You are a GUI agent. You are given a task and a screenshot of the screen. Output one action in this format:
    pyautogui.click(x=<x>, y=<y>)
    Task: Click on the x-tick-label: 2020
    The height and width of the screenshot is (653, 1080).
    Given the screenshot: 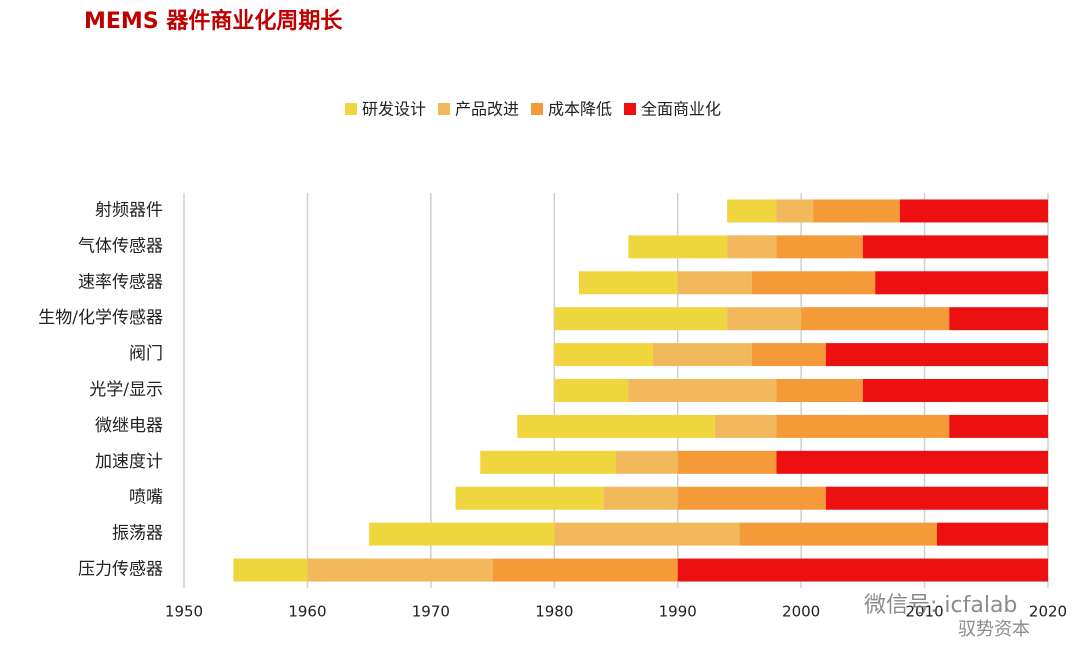 What is the action you would take?
    pyautogui.click(x=1048, y=612)
    